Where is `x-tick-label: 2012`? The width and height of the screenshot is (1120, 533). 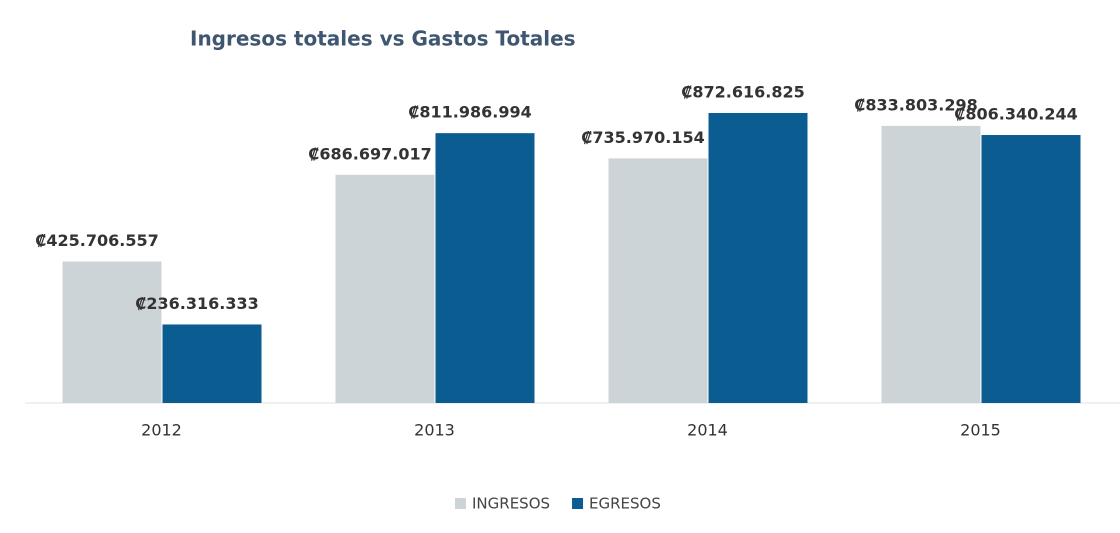
x-tick-label: 2012 is located at coordinates (161, 430).